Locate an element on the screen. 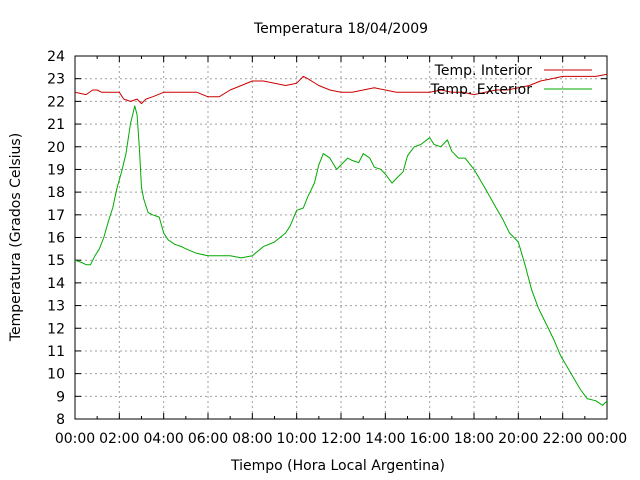  y-tick-label: 21 is located at coordinates (56, 125).